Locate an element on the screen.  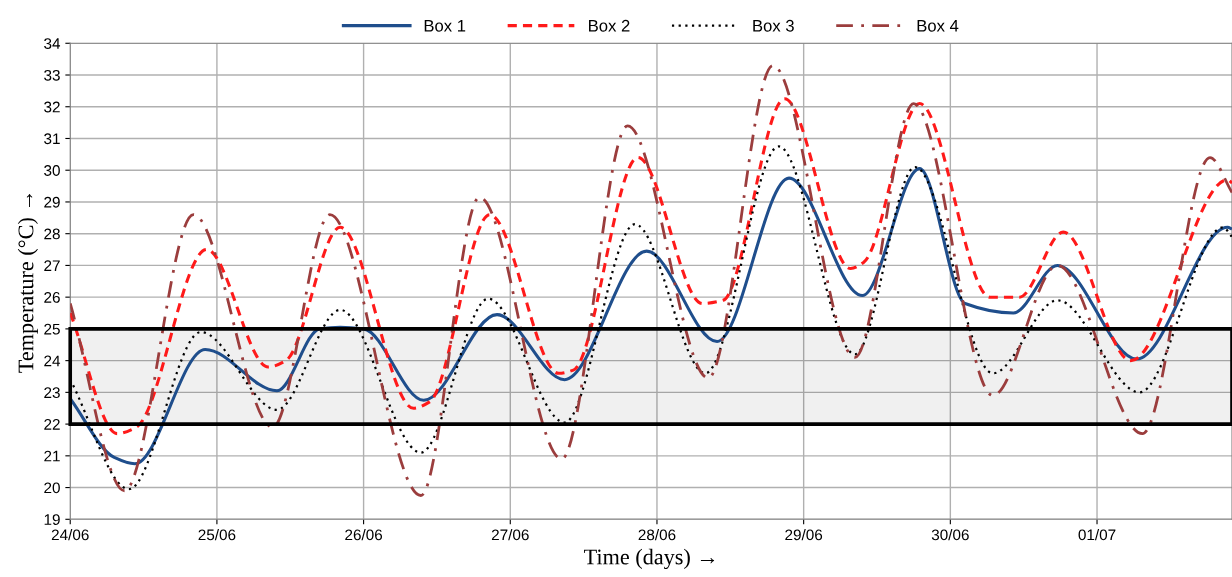
legend-label: Box 3 is located at coordinates (773, 25).